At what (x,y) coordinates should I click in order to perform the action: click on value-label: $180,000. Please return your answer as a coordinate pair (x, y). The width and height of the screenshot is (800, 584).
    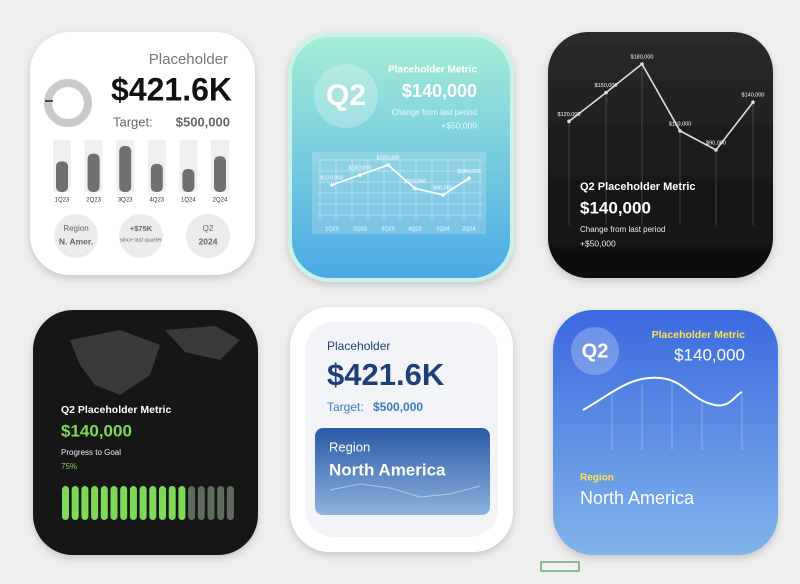
    Looking at the image, I should click on (388, 158).